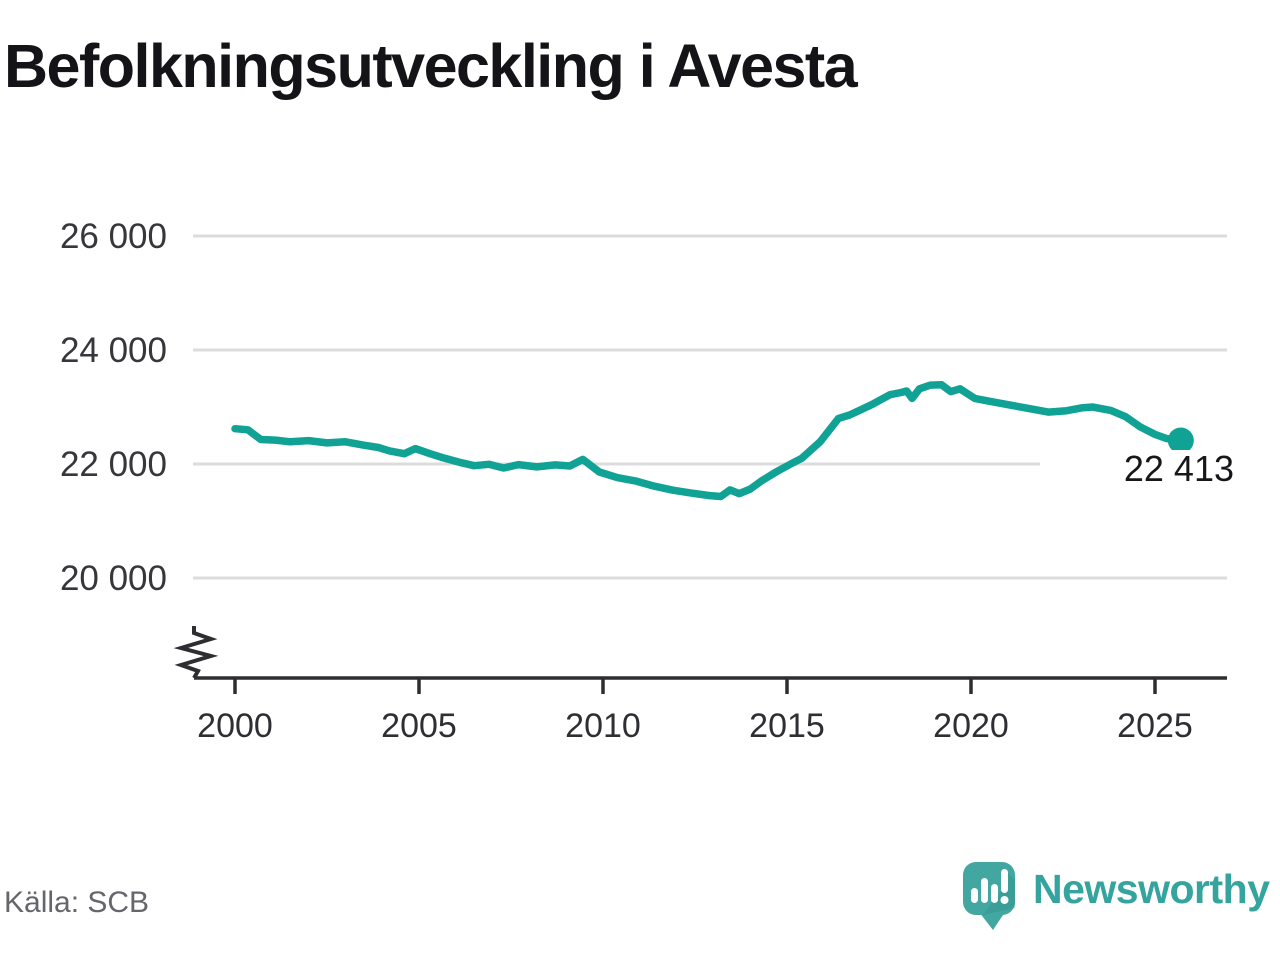 This screenshot has height=960, width=1280. What do you see at coordinates (113, 578) in the screenshot?
I see `y-axis-label: 20 000` at bounding box center [113, 578].